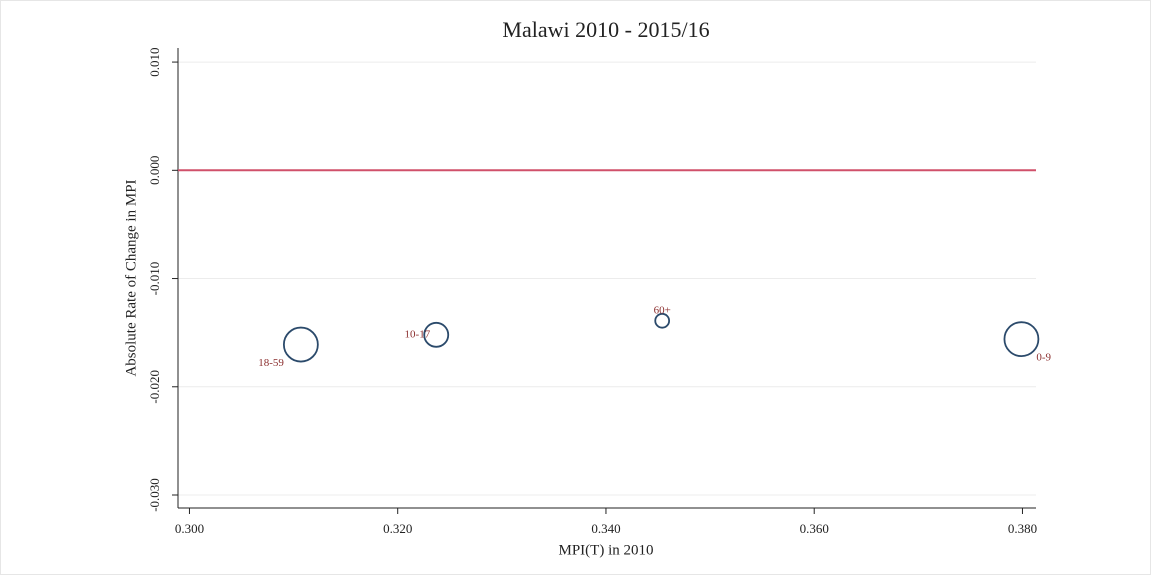 The width and height of the screenshot is (1151, 575). I want to click on y-axis-label: Absolute Rate of Change in MPI, so click(131, 277).